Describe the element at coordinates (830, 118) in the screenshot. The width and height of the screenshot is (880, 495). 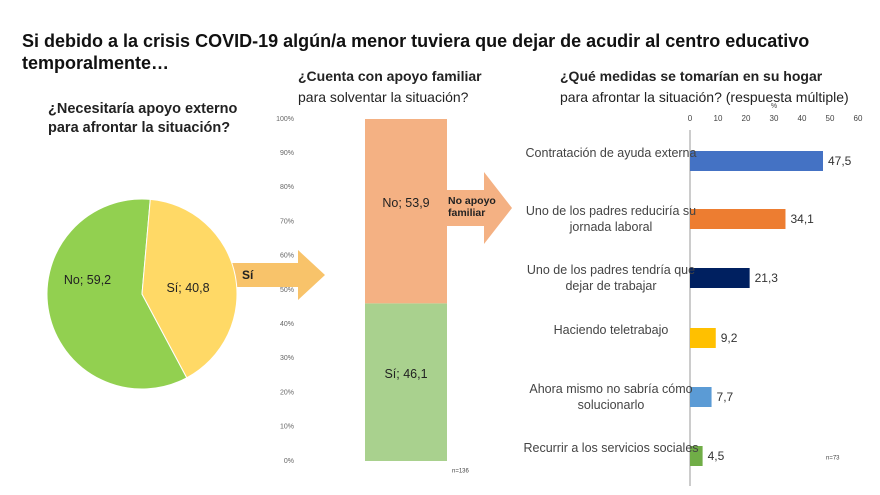
I see `x-tick-label: 50` at that location.